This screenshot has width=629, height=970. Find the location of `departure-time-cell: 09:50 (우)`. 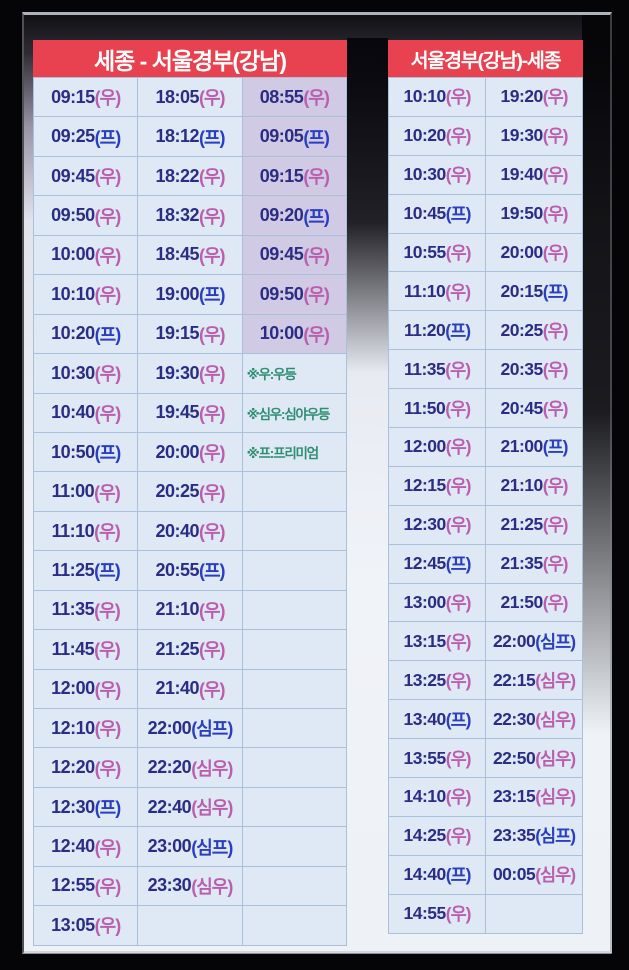

departure-time-cell: 09:50 (우) is located at coordinates (86, 215).